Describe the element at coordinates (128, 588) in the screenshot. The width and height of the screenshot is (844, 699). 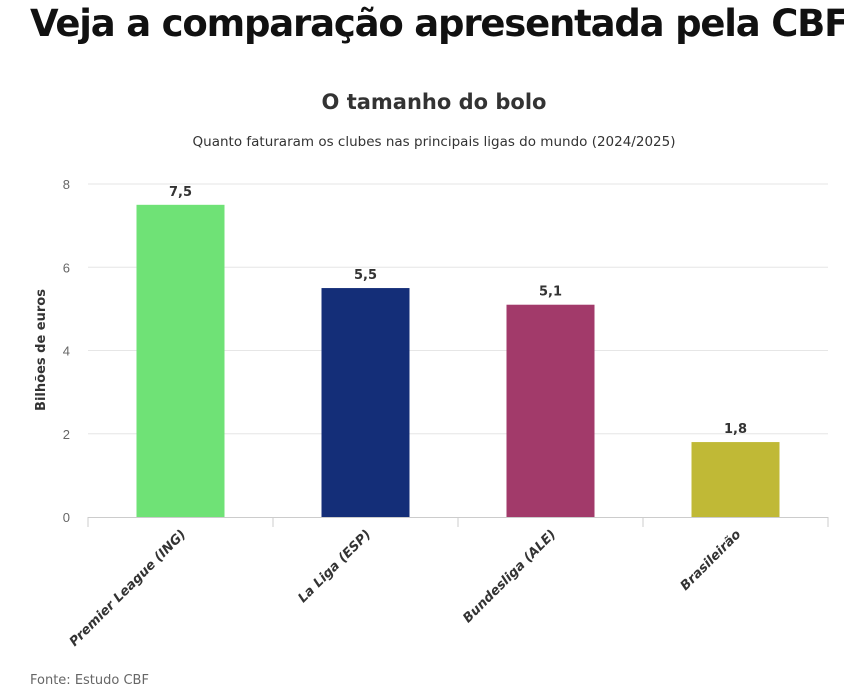
I see `x-tick-label: Premier League (ING)` at that location.